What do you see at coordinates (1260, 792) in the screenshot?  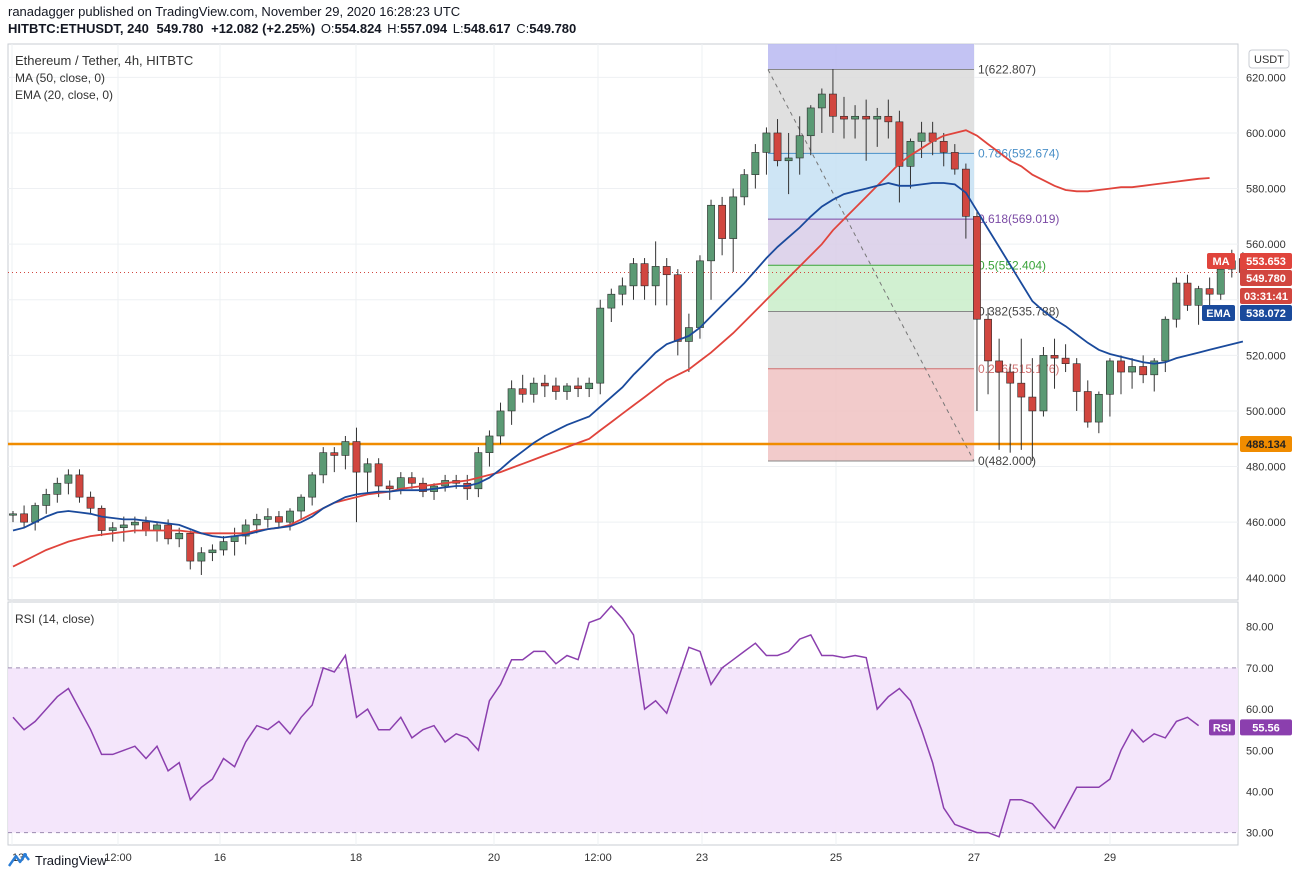 I see `rsi-tick-label: 40.00` at bounding box center [1260, 792].